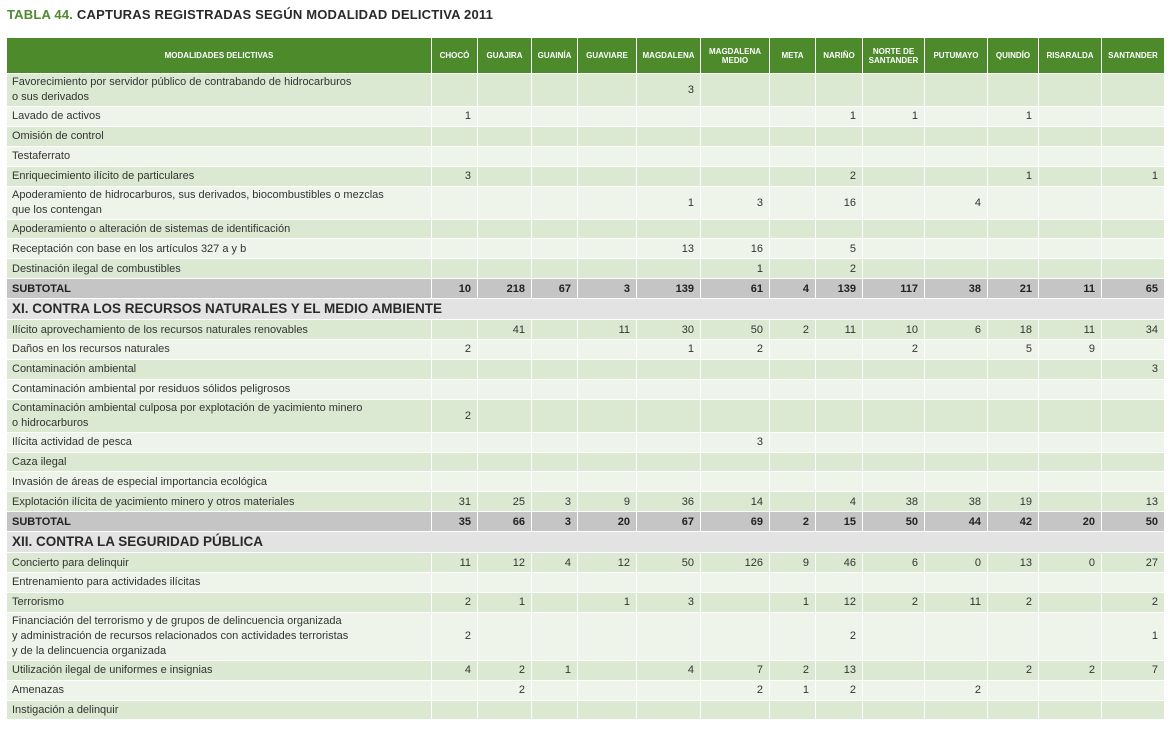 This screenshot has height=741, width=1170. Describe the element at coordinates (504, 502) in the screenshot. I see `cell-value: 25` at that location.